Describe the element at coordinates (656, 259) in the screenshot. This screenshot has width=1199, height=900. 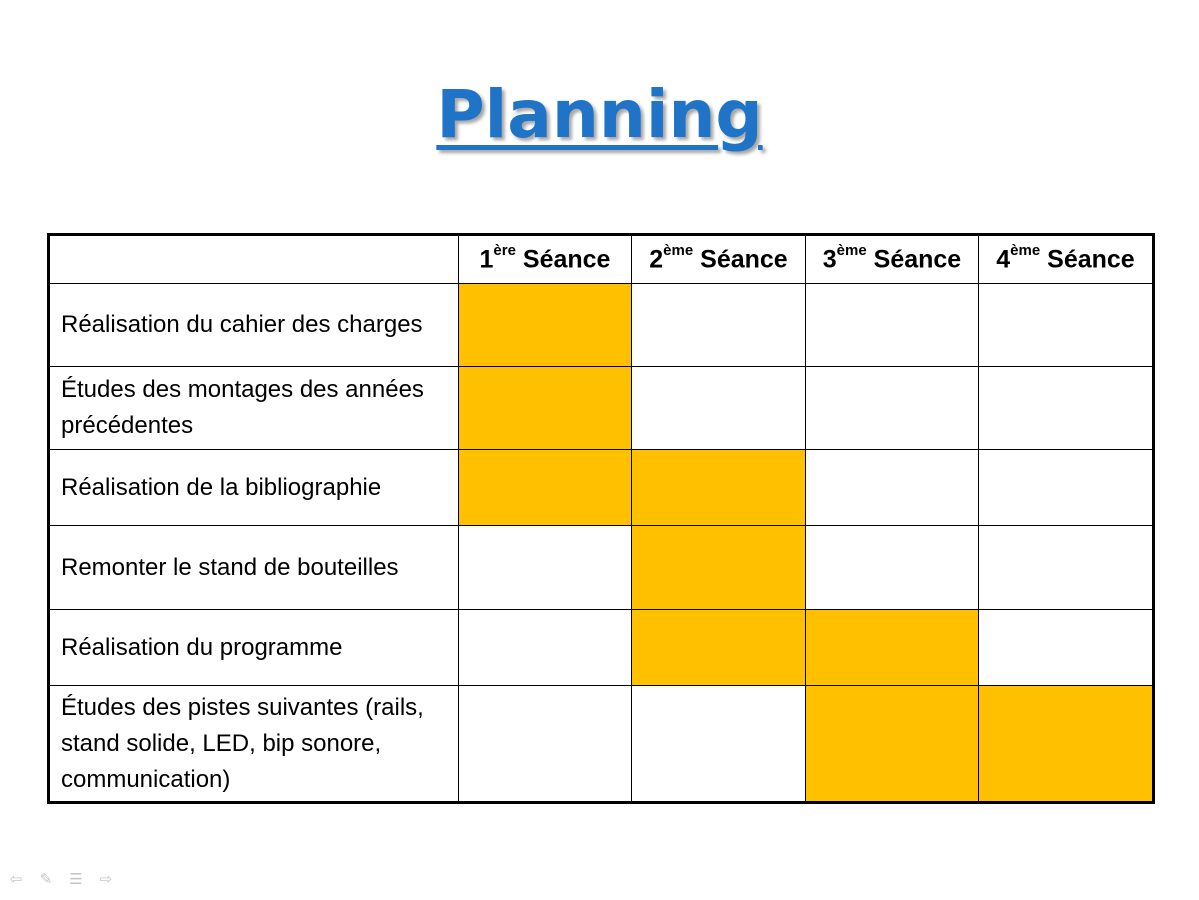
I see `session-number: 2` at that location.